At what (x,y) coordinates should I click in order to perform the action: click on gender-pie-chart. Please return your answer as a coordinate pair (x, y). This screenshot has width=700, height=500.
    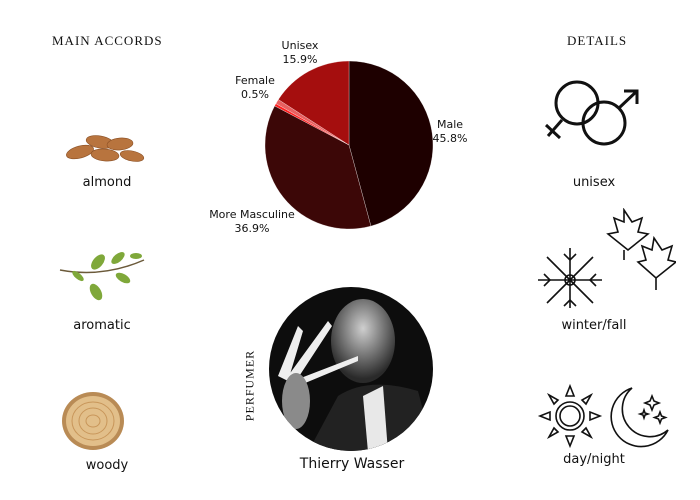
    Looking at the image, I should click on (349, 145).